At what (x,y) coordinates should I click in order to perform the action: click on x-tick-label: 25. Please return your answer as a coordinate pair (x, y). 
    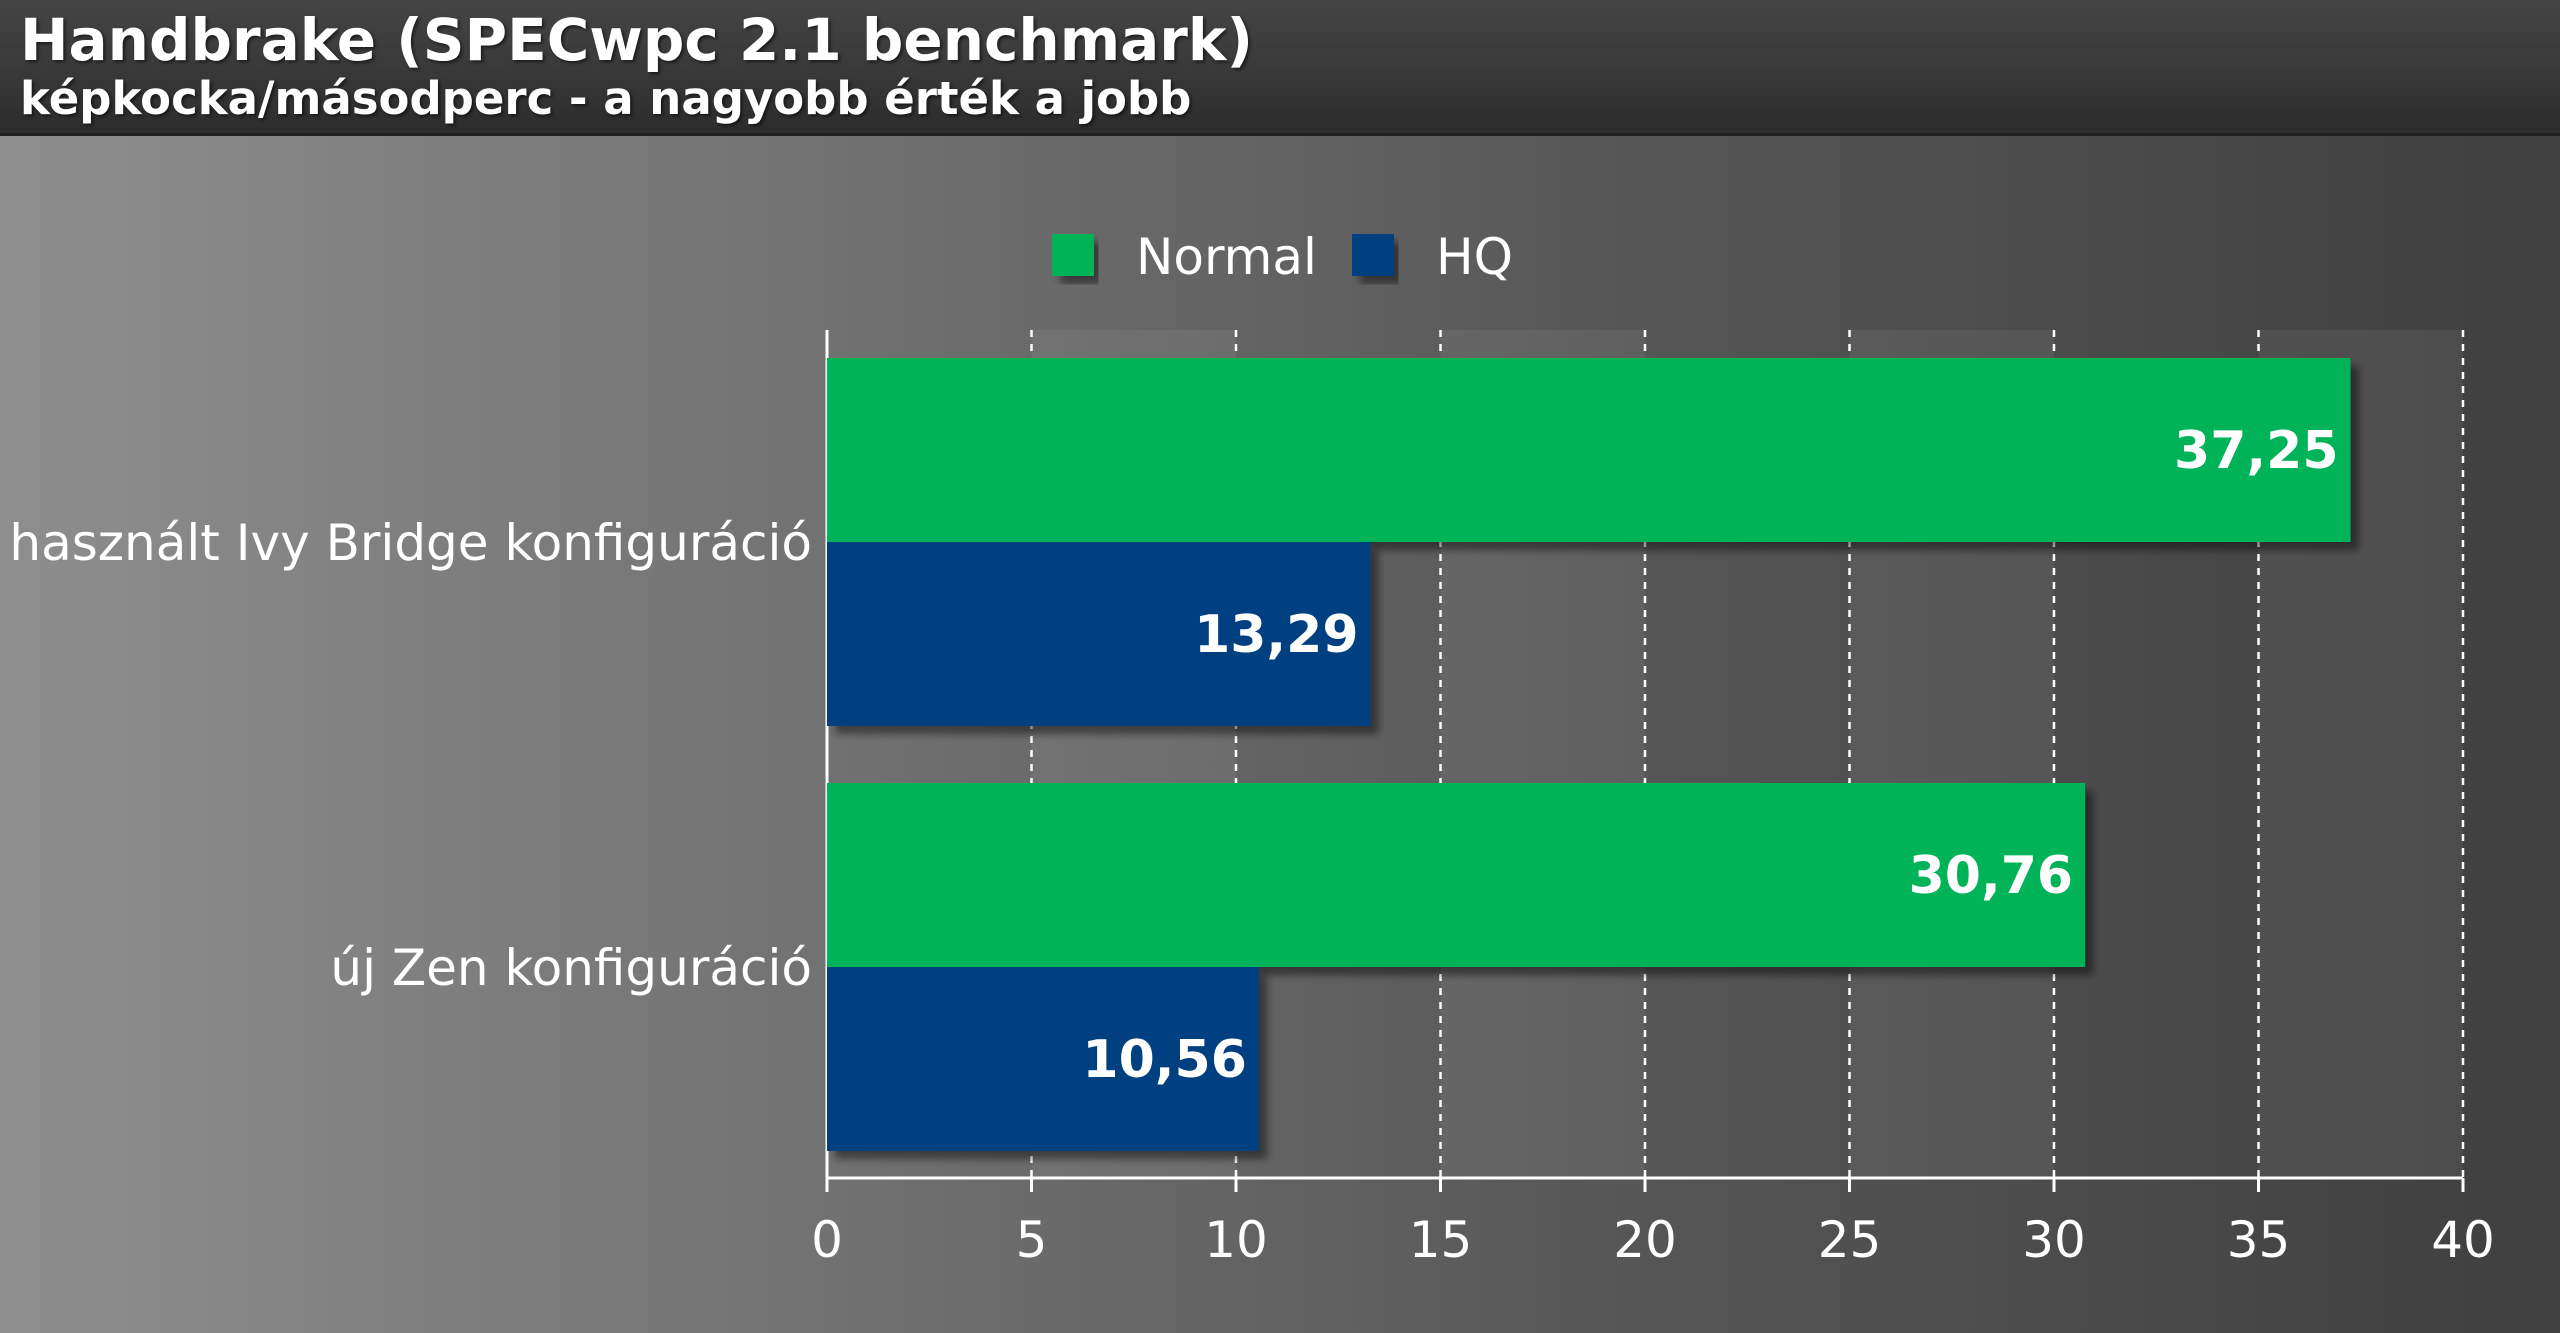
    Looking at the image, I should click on (1850, 1240).